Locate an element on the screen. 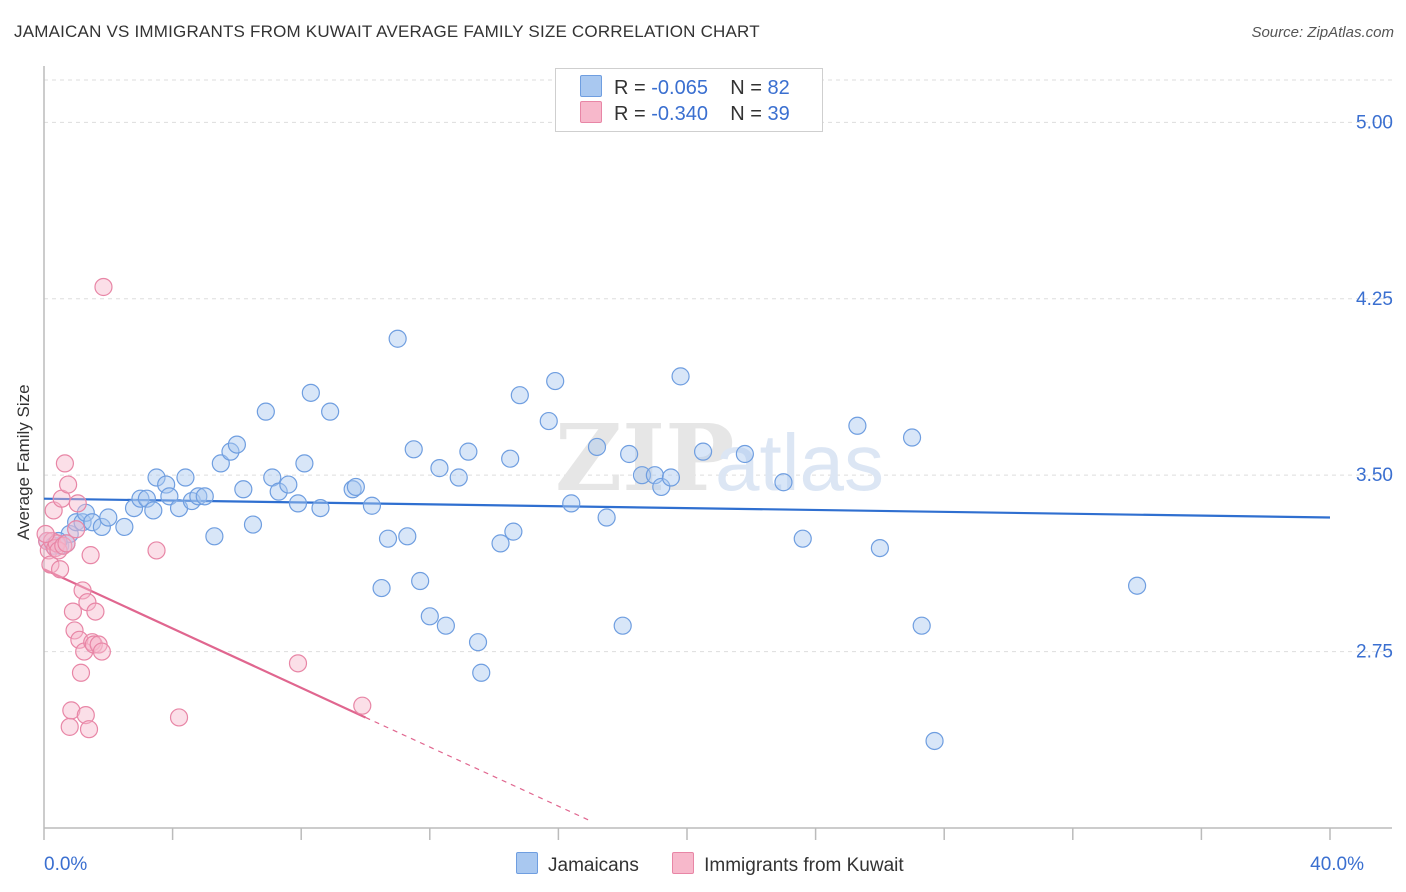 This screenshot has height=892, width=1406. n-value: 82 is located at coordinates (778, 88).